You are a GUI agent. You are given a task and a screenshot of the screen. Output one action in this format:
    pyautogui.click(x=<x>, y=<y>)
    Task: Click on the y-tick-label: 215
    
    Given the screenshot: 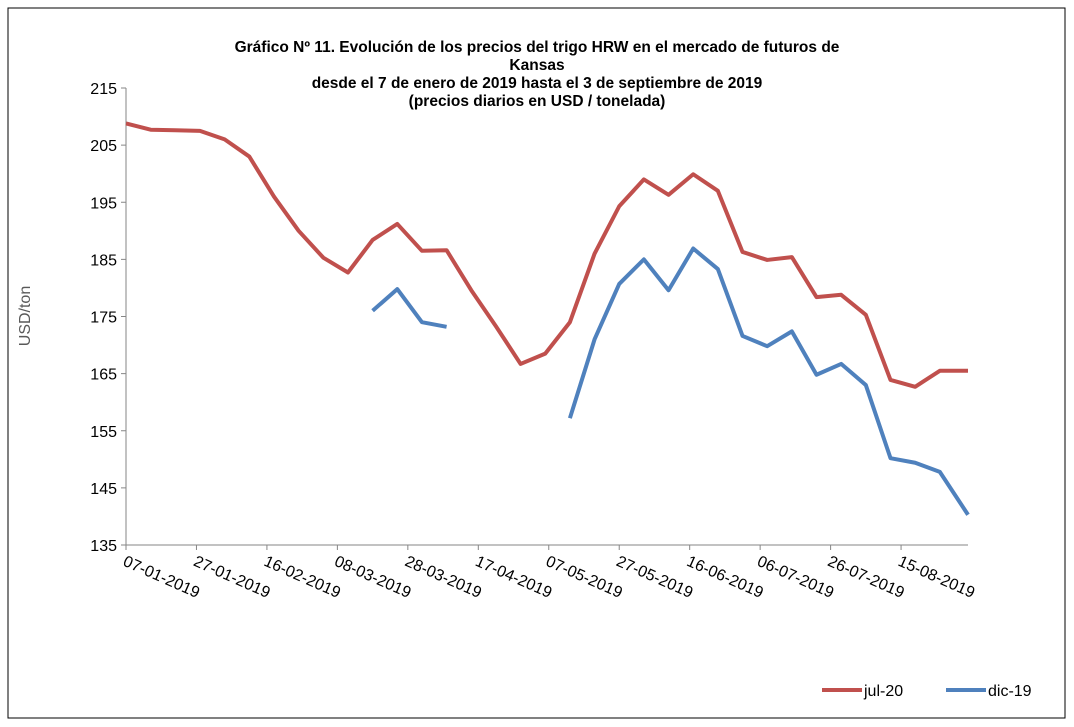 What is the action you would take?
    pyautogui.click(x=103, y=89)
    